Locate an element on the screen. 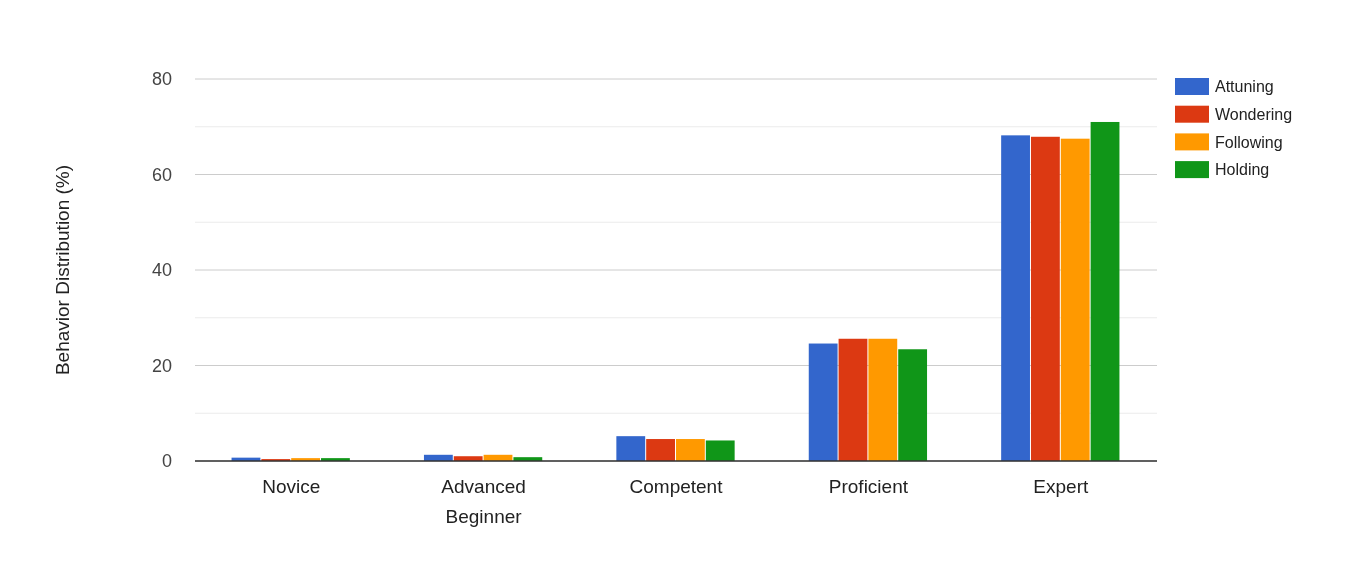 The height and width of the screenshot is (578, 1364). legend-label: Wondering is located at coordinates (1254, 114).